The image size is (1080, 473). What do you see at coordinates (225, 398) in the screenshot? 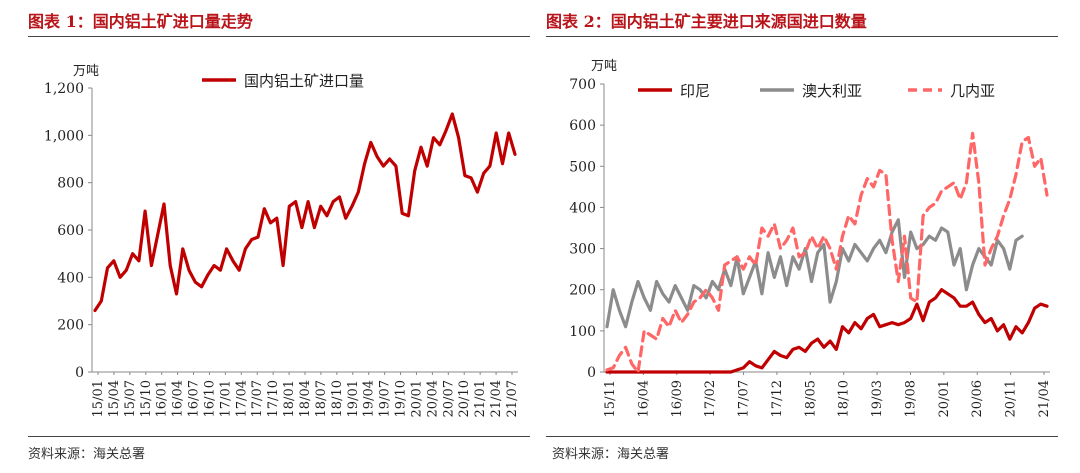
I see `left-x-tick-label: 17/01` at bounding box center [225, 398].